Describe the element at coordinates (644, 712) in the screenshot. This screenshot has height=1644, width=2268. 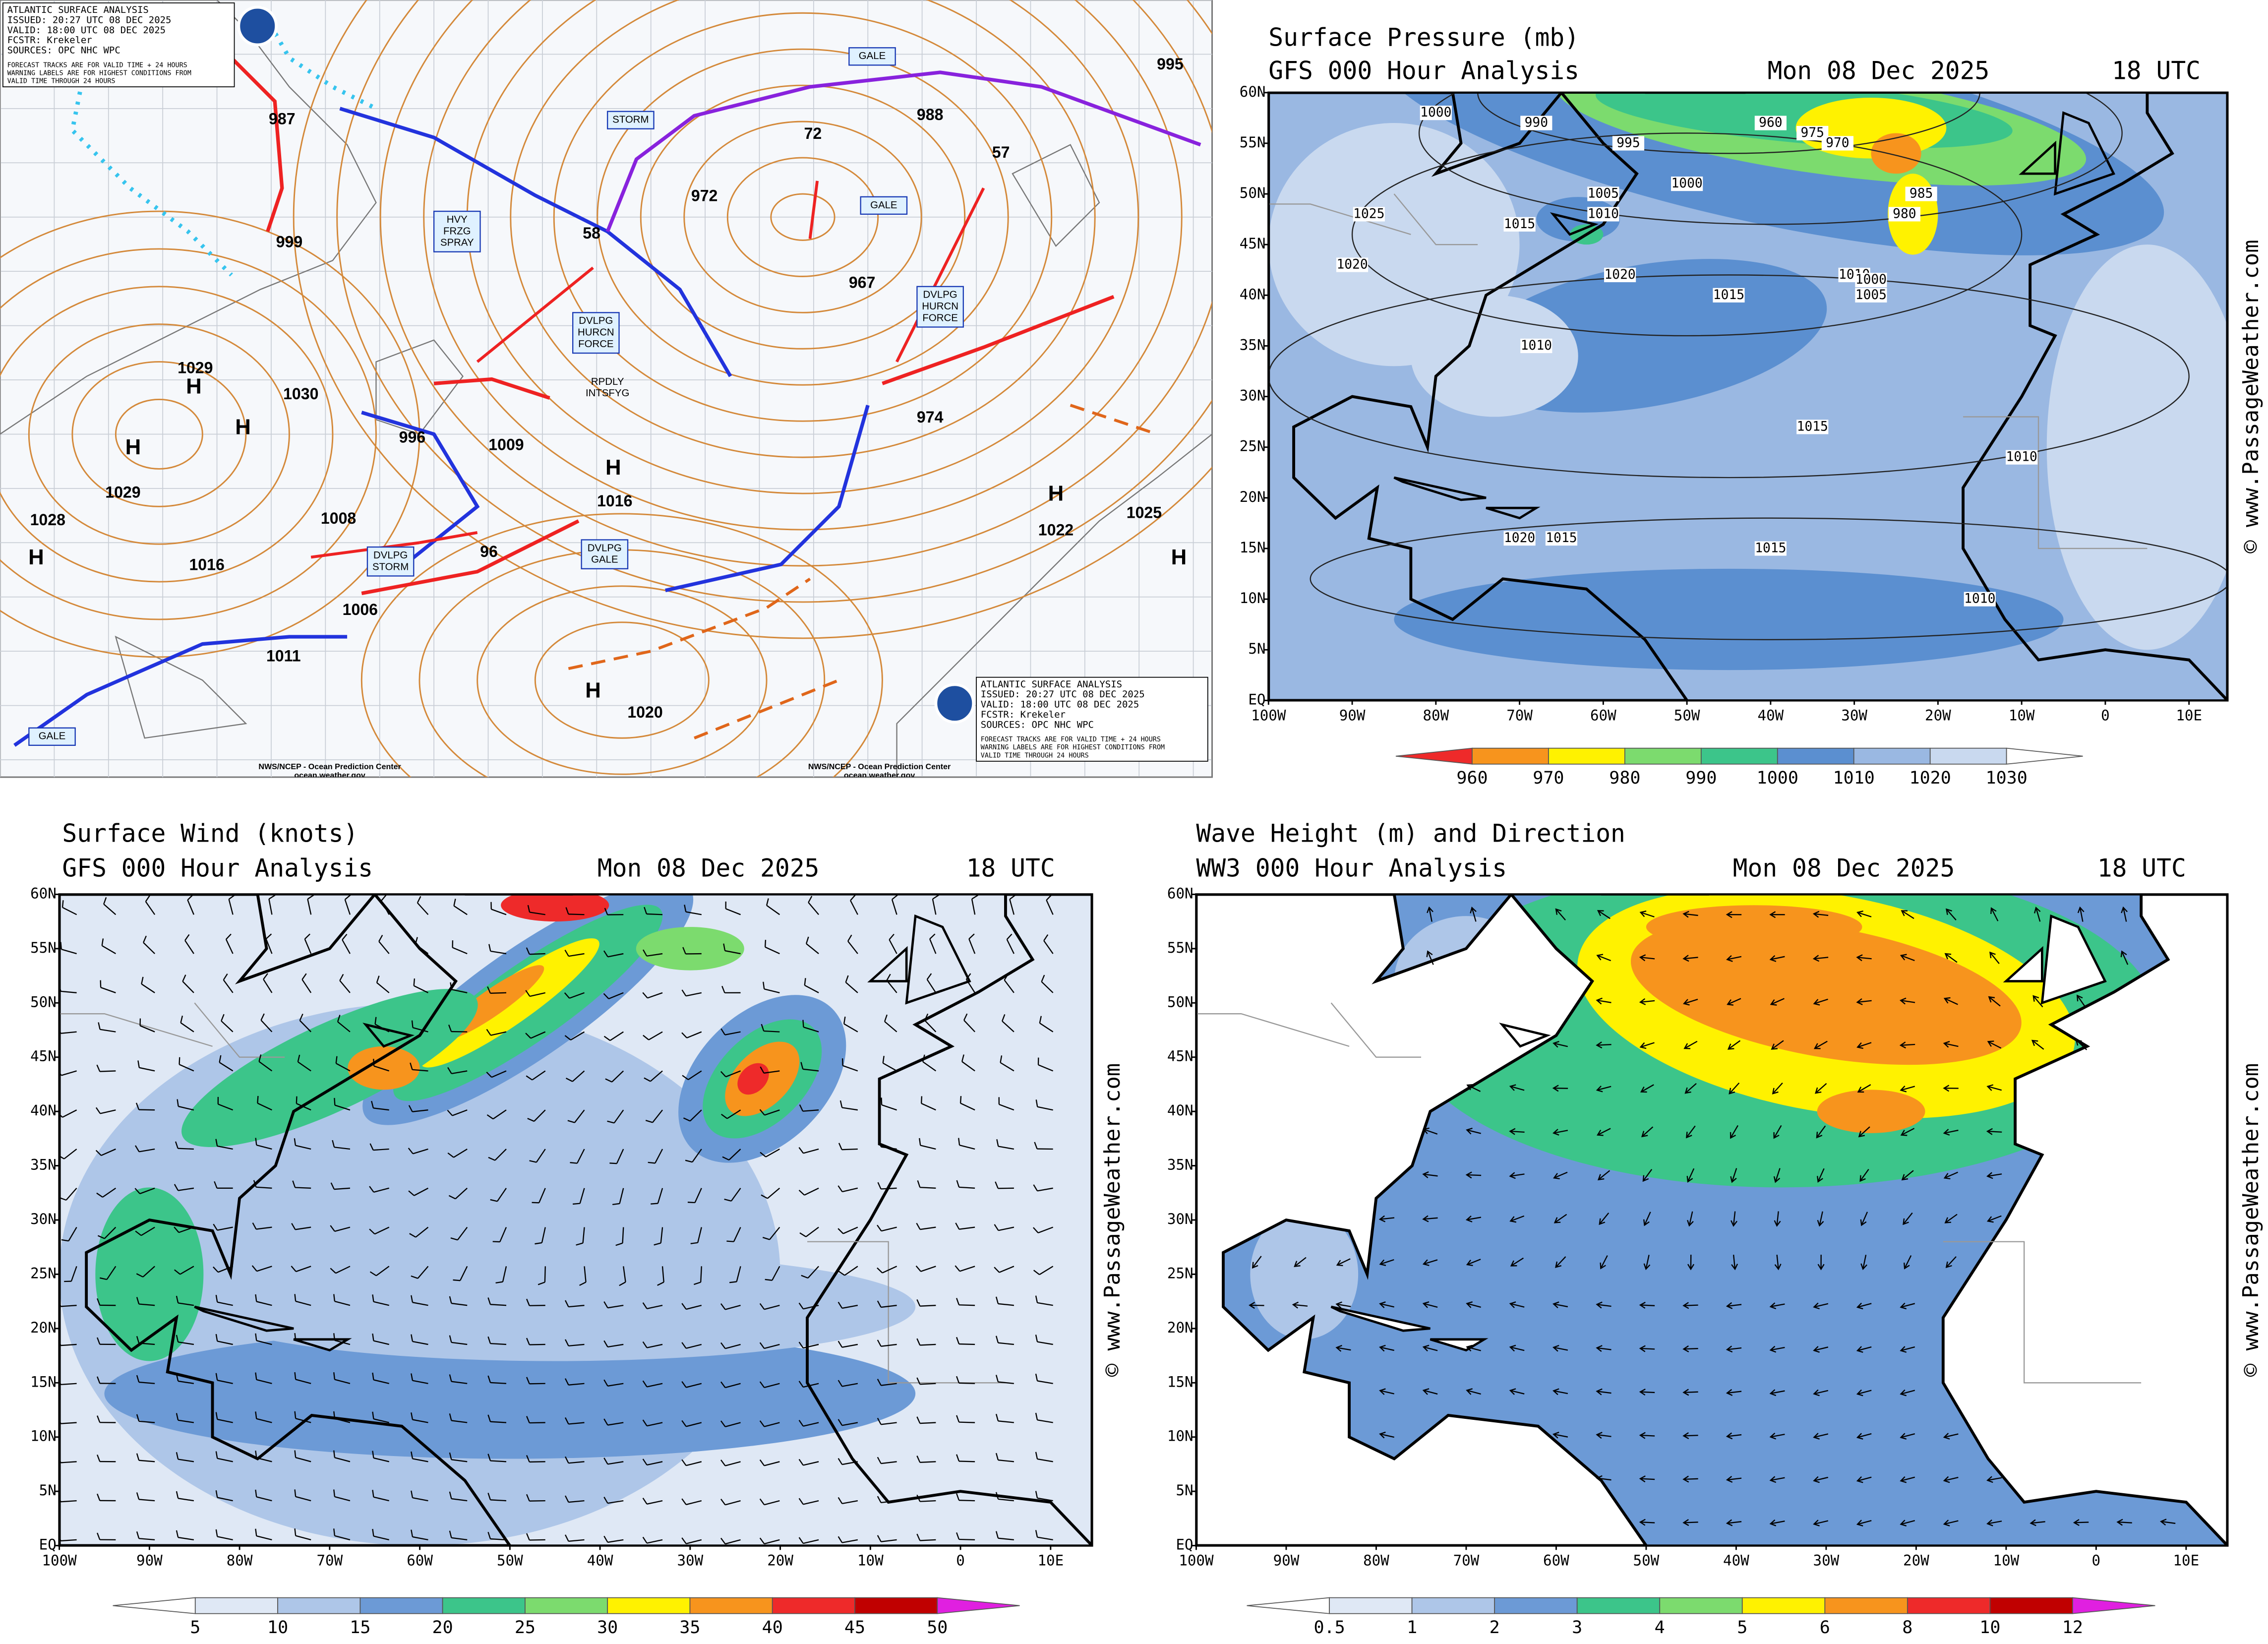
I see `pressure-label: 1020` at that location.